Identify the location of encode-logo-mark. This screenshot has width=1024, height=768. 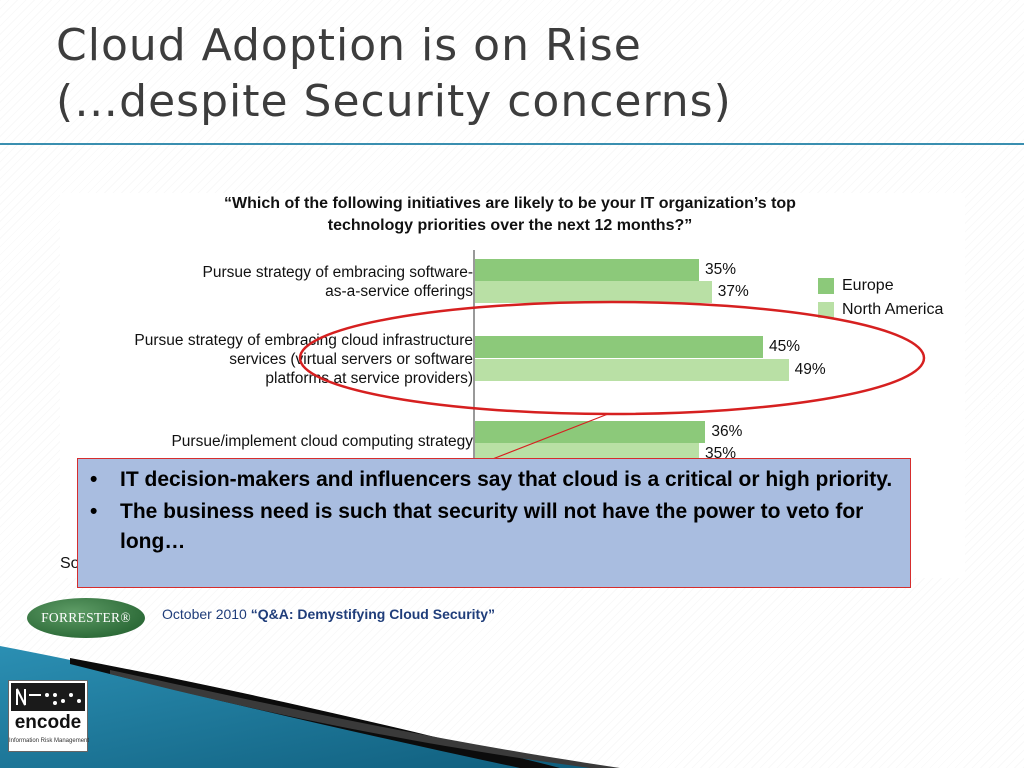
(48, 697).